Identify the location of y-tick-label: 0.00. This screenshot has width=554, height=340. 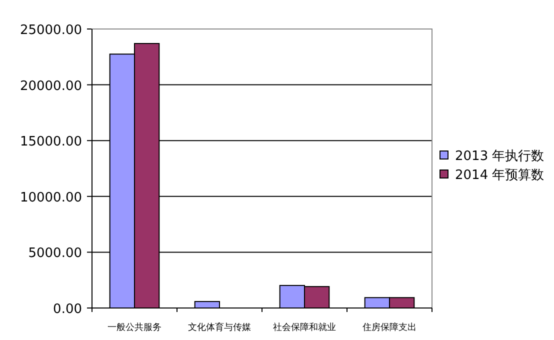
(67, 309).